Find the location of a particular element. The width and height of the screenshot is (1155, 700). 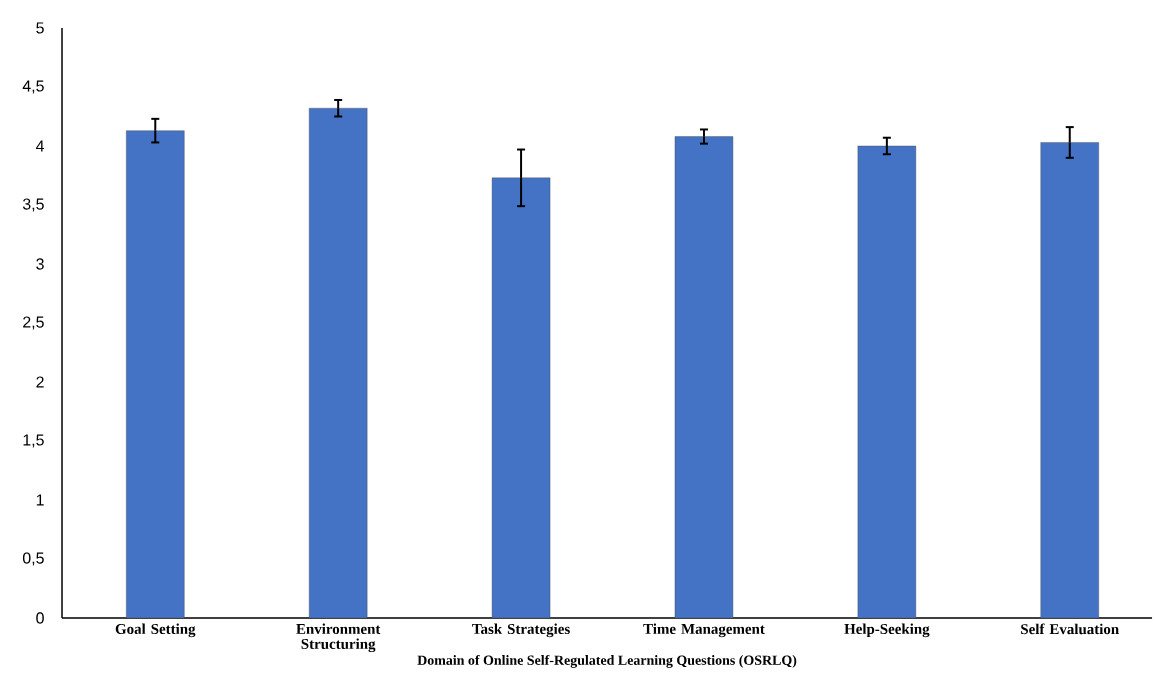

x-axis-title: Domain of Online Self-Regulated Learning Questions (OSRLQ) is located at coordinates (607, 661).